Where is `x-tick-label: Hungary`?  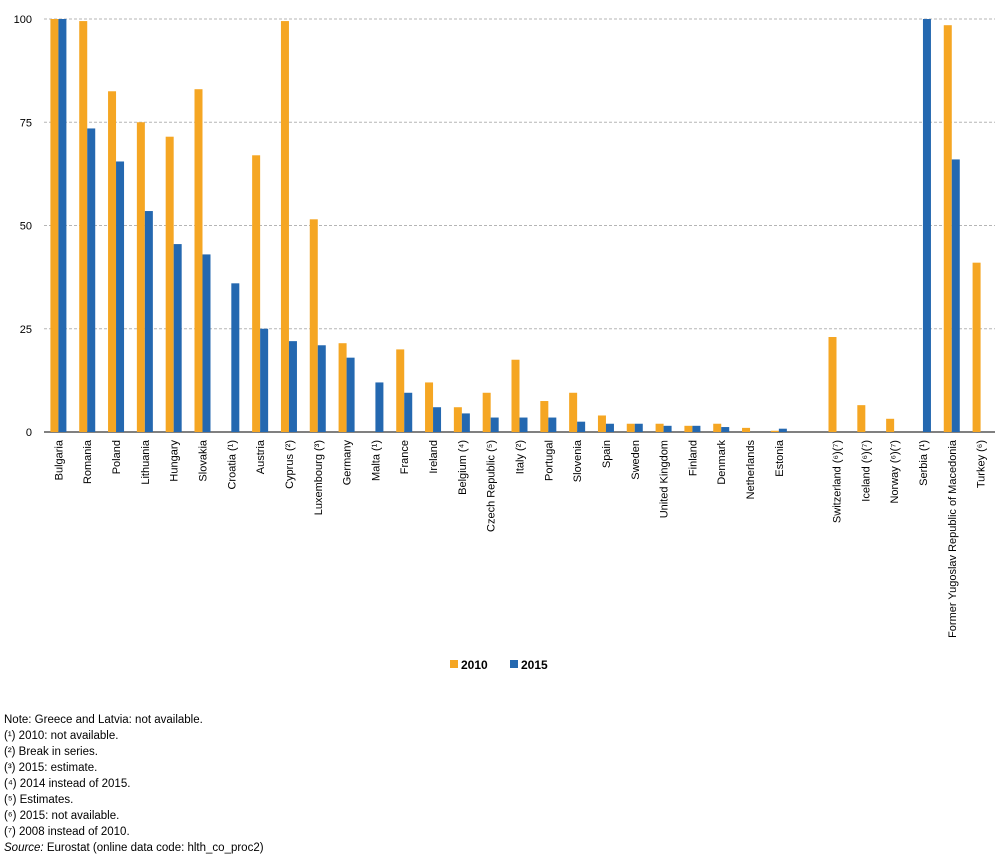 x-tick-label: Hungary is located at coordinates (175, 461).